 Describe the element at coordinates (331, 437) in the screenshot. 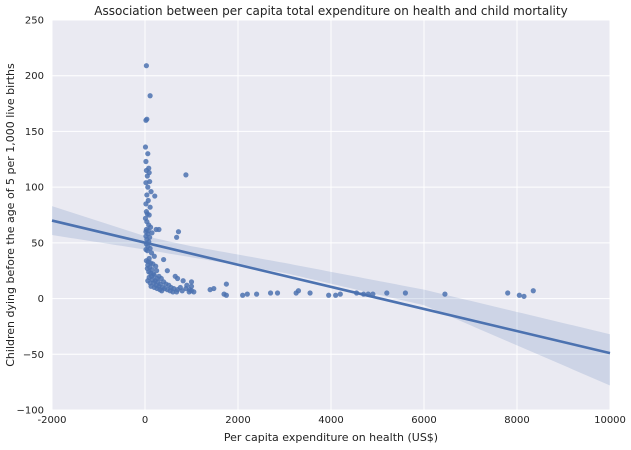

I see `x-axis-label: Per capita expenditure on health (US$)` at that location.